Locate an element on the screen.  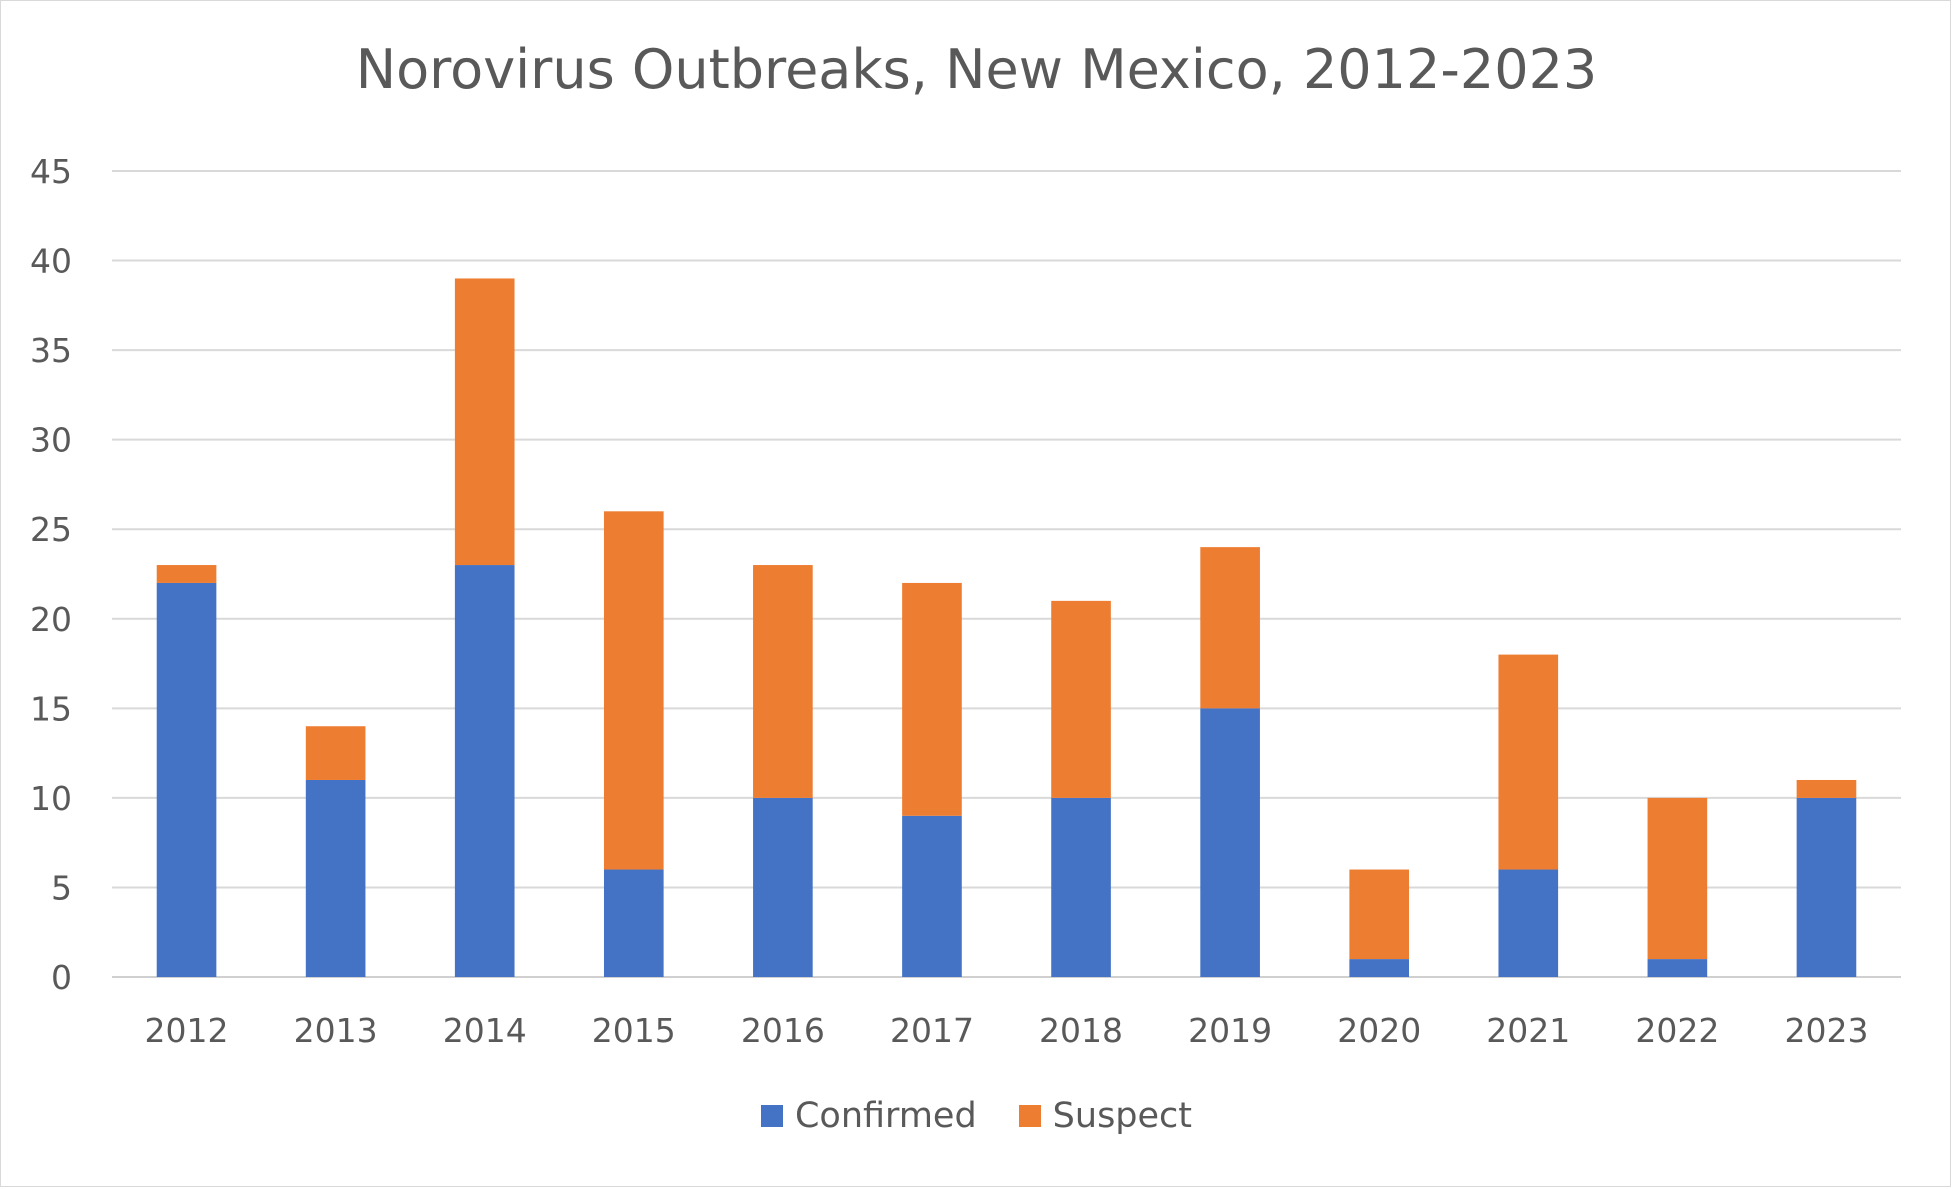
x-tick-label: 2021 is located at coordinates (1528, 1030).